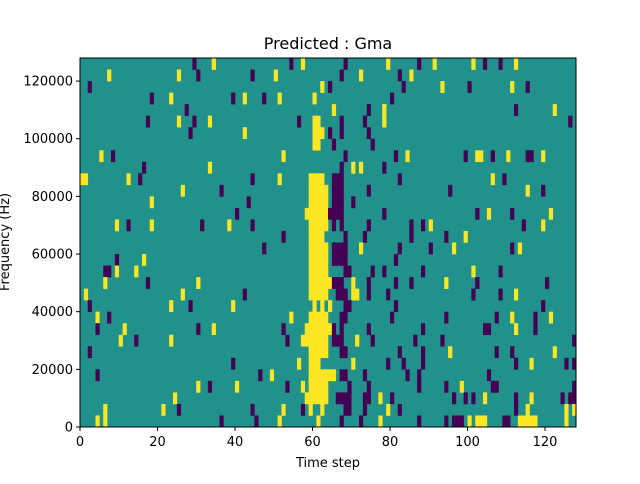  What do you see at coordinates (327, 463) in the screenshot?
I see `x-axis-label: Time step` at bounding box center [327, 463].